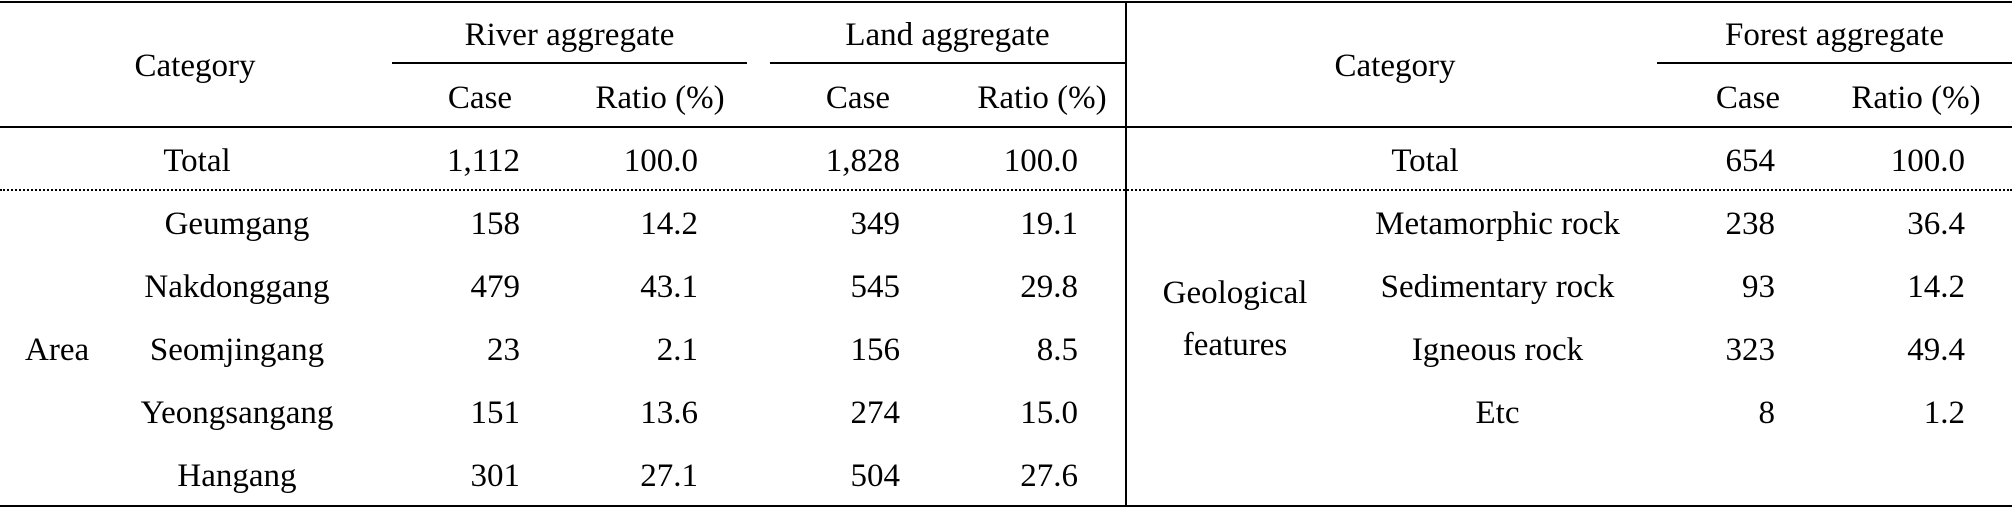  Describe the element at coordinates (1834, 63) in the screenshot. I see `forest-group-rule` at that location.